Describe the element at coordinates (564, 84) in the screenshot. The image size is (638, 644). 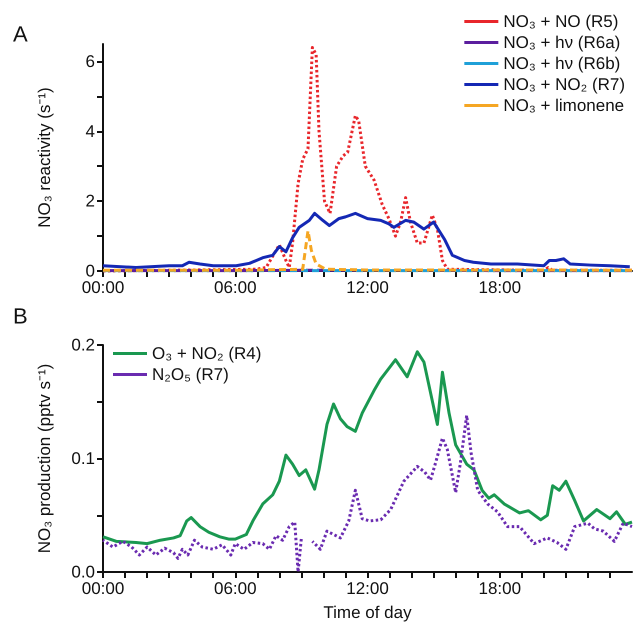
I see `legend-label: NO₃ + NO₂ (R7)` at that location.